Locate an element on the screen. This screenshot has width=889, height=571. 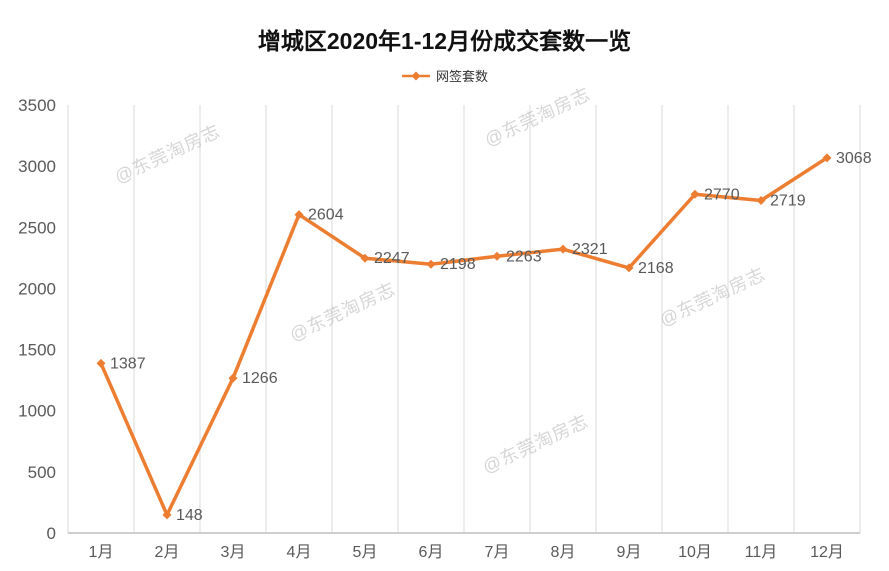
svg-text: 1000 is located at coordinates (37, 411).